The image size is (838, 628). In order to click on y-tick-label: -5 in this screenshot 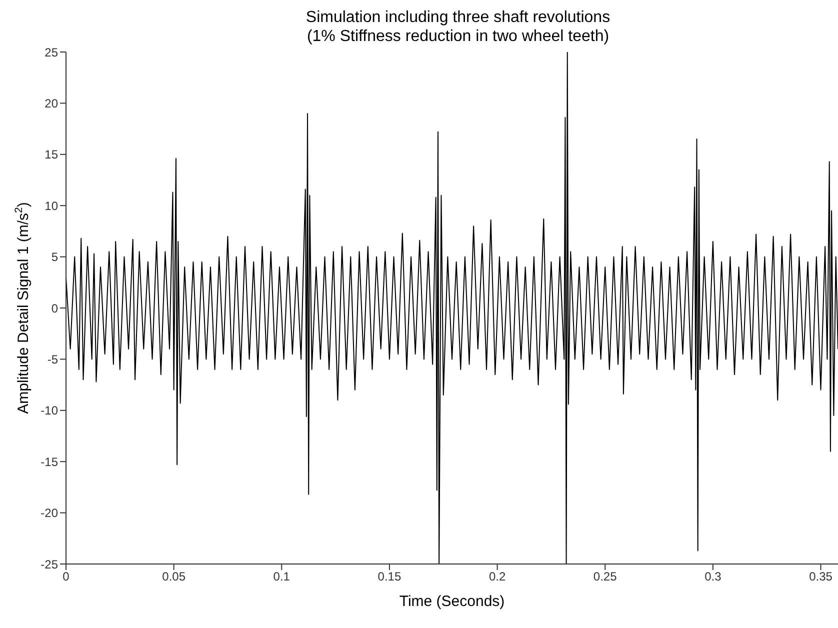, I will do `click(52, 359)`.